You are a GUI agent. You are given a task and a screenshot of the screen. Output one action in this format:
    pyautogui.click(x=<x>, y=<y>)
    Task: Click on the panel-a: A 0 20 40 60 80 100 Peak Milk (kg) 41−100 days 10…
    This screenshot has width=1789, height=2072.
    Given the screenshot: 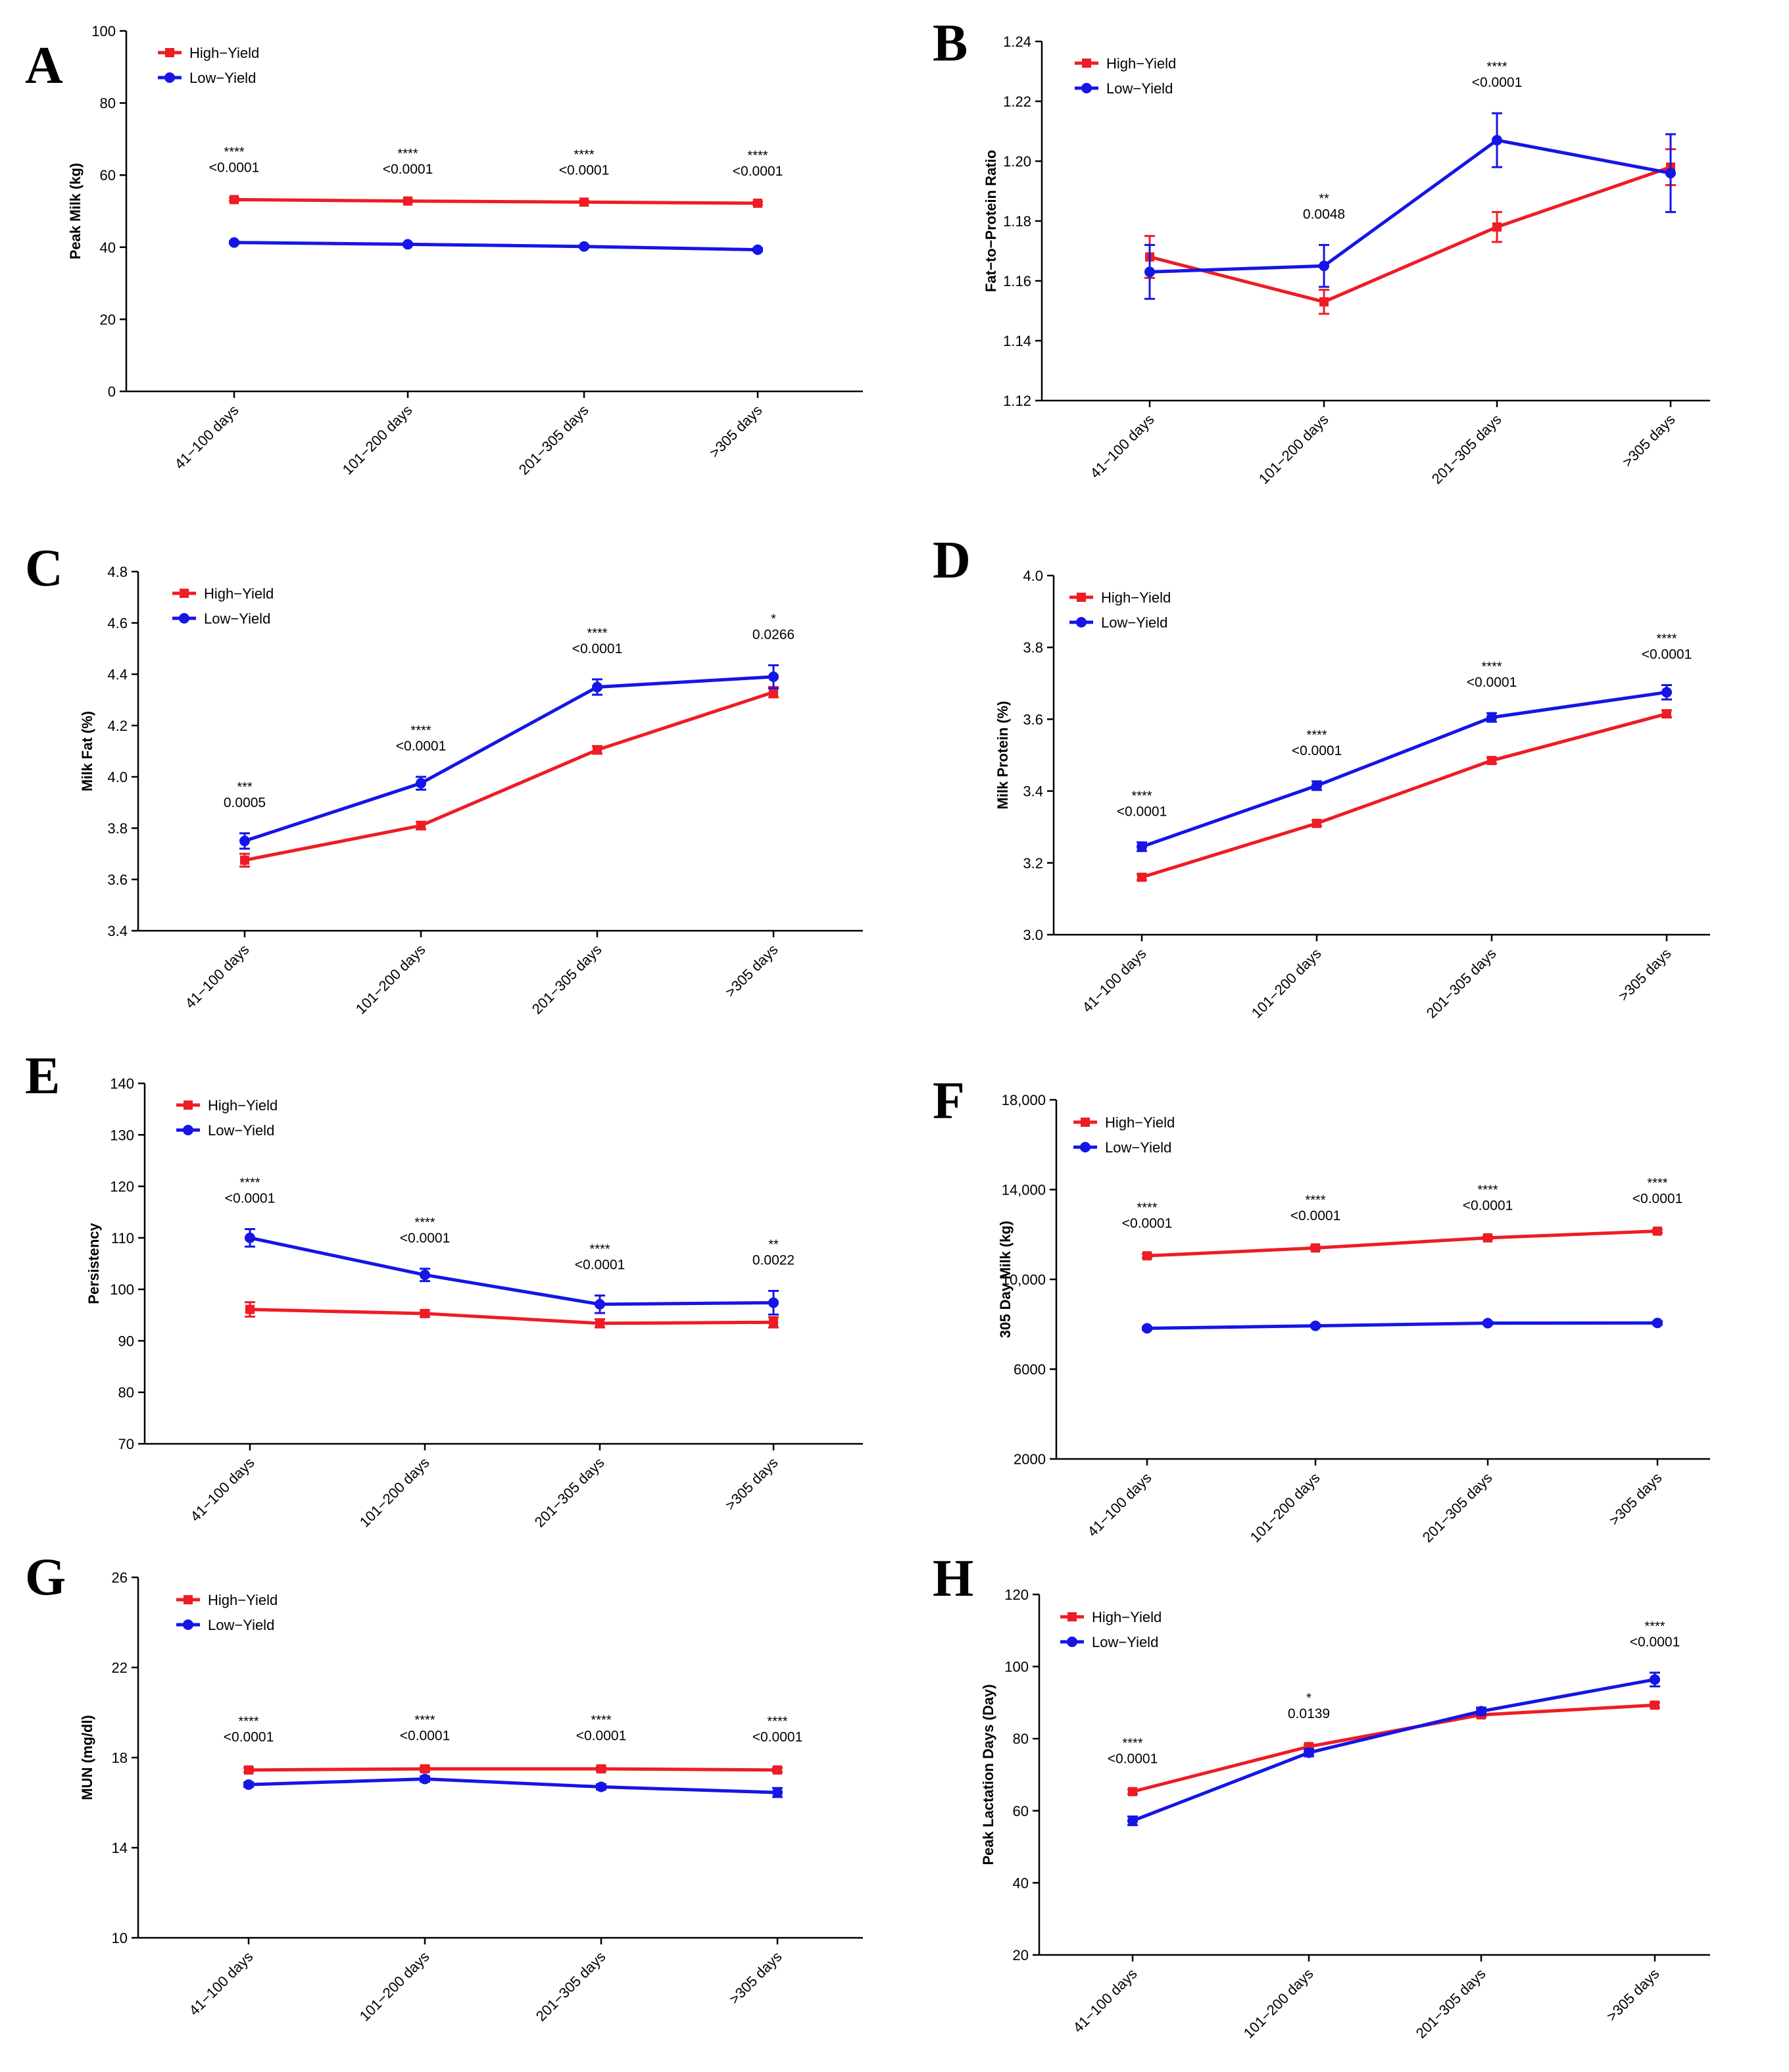 What is the action you would take?
    pyautogui.click(x=444, y=250)
    